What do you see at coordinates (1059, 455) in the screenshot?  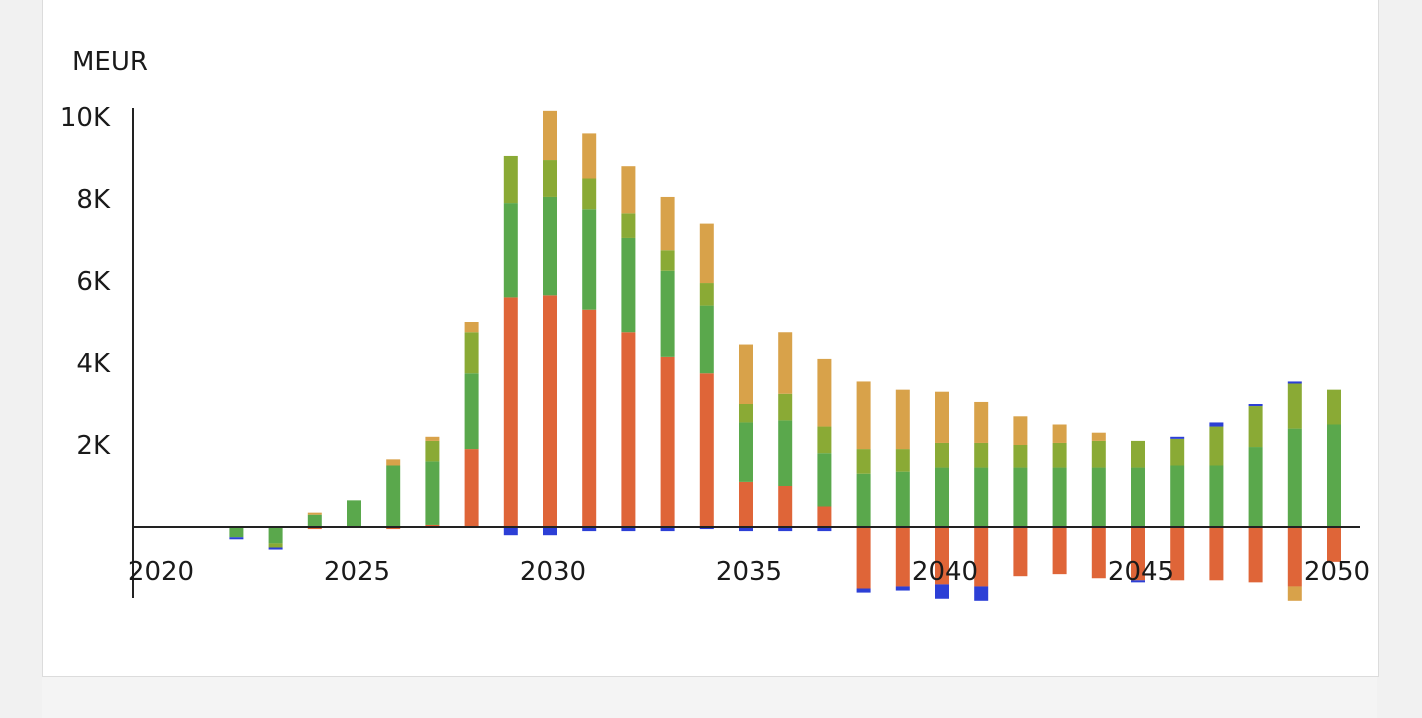 I see `bar-segment-2043-s2` at bounding box center [1059, 455].